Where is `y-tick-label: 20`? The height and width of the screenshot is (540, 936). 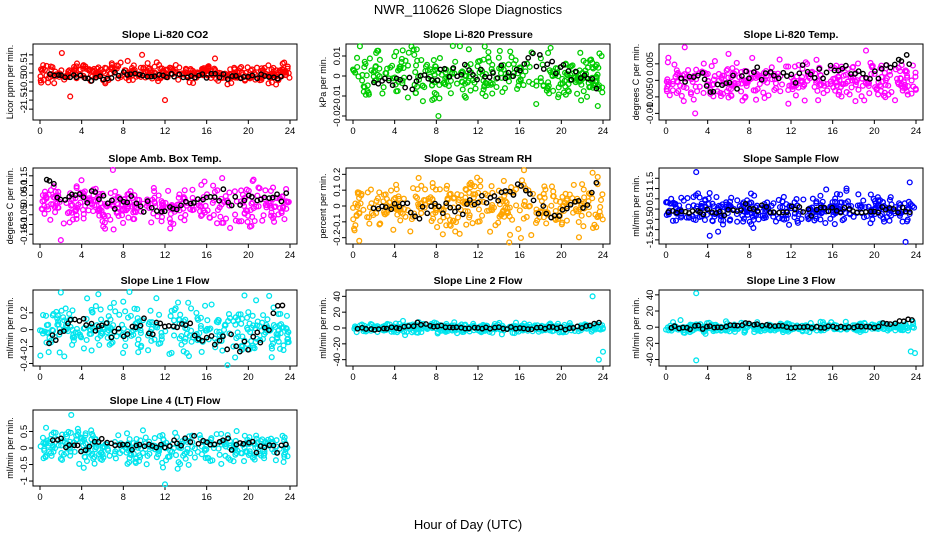
y-tick-label: 20 is located at coordinates (650, 311).